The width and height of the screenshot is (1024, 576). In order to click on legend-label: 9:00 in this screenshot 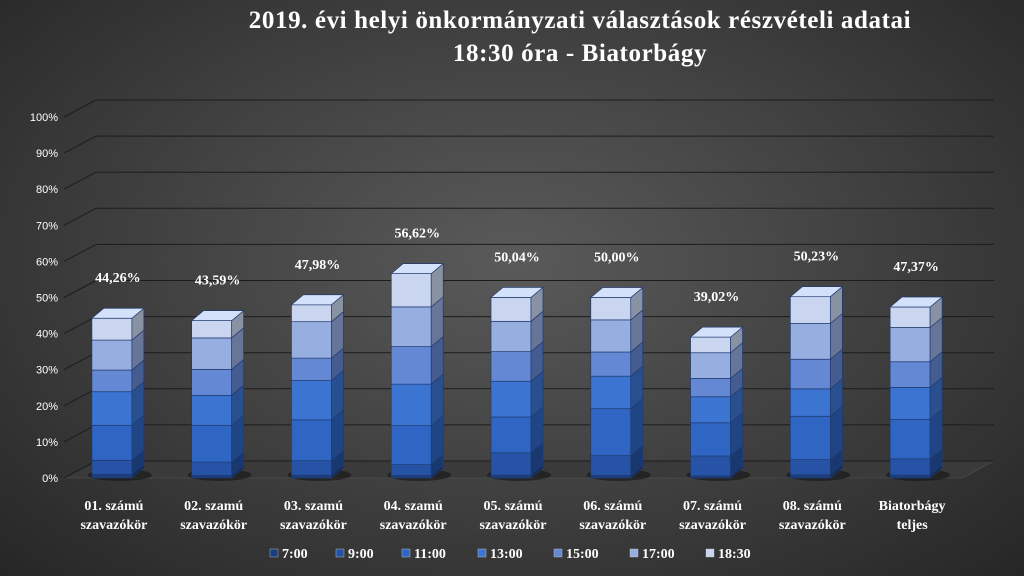, I will do `click(361, 554)`.